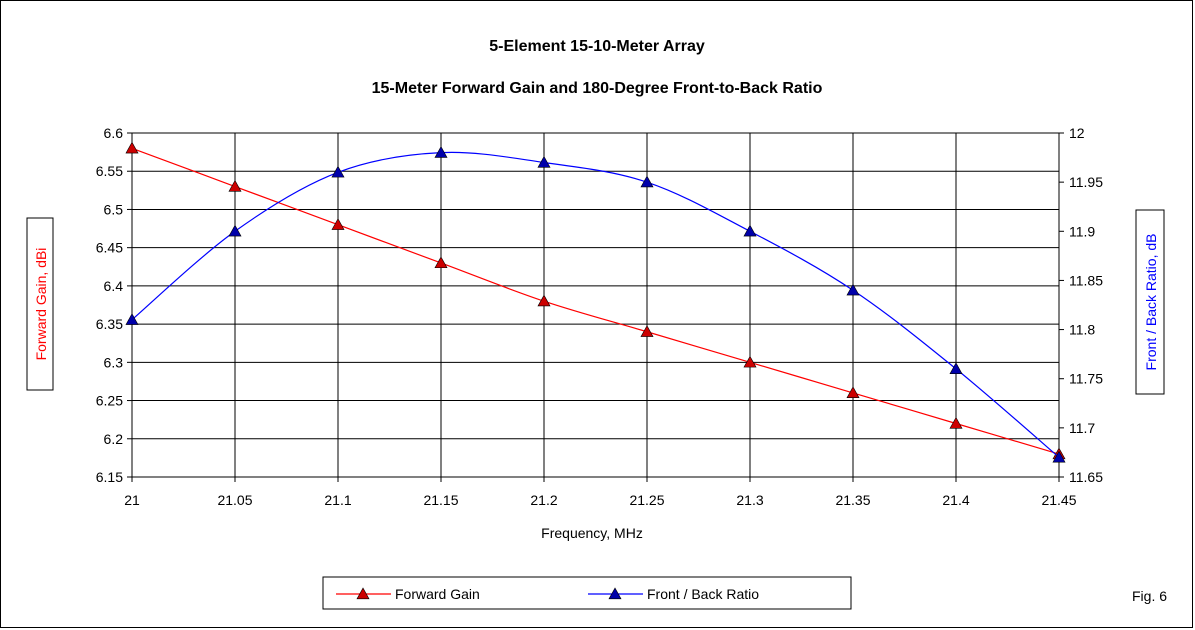 This screenshot has width=1195, height=630. Describe the element at coordinates (615, 593) in the screenshot. I see `legend-marker-front-back-ratio` at that location.